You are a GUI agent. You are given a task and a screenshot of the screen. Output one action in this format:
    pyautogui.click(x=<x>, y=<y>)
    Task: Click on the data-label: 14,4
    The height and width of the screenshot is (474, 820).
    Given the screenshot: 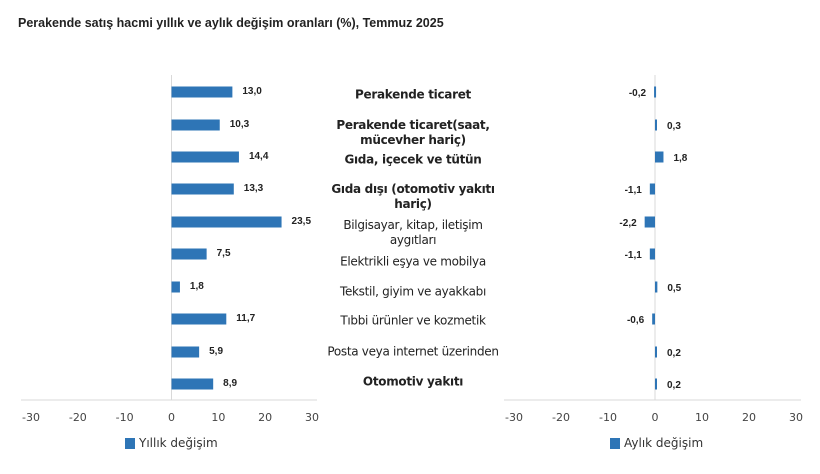 What is the action you would take?
    pyautogui.click(x=259, y=156)
    